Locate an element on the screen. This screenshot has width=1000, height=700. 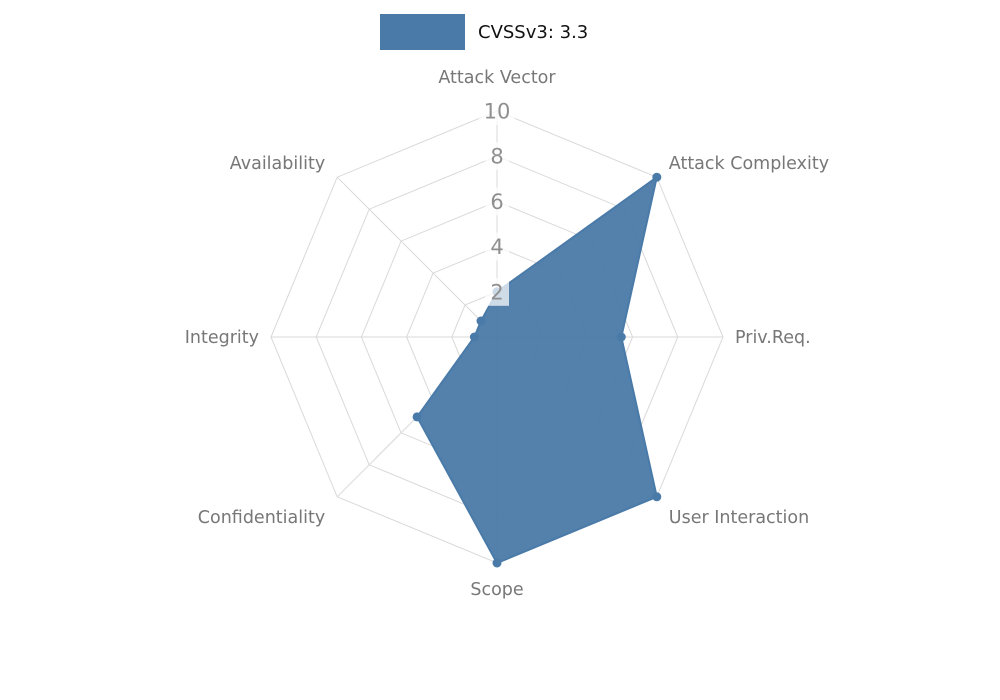
tick-label: 4 is located at coordinates (496, 247).